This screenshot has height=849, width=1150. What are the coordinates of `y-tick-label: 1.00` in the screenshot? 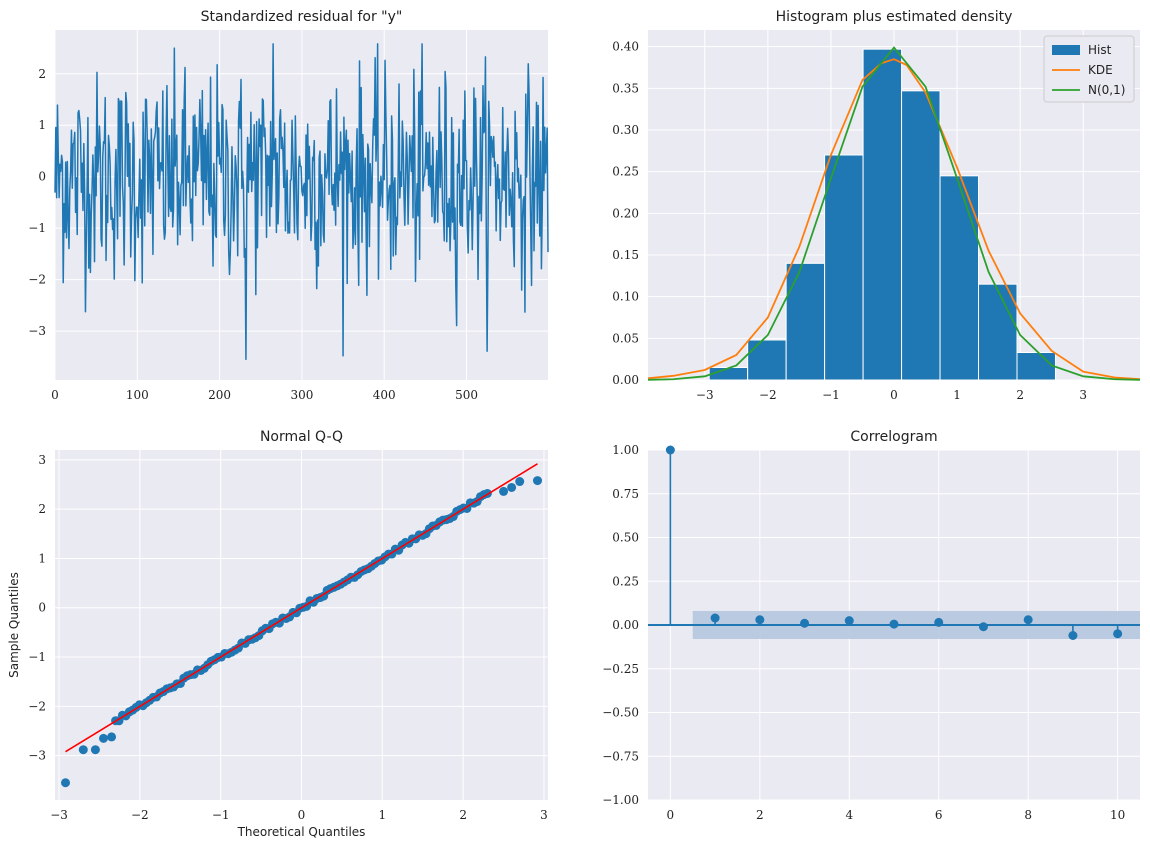 It's located at (625, 450).